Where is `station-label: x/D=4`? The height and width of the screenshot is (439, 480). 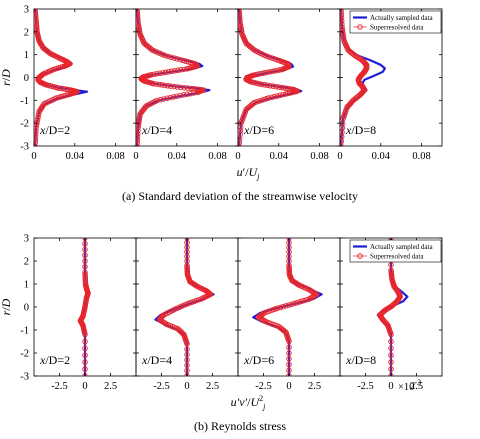
station-label: x/D=4 is located at coordinates (156, 360).